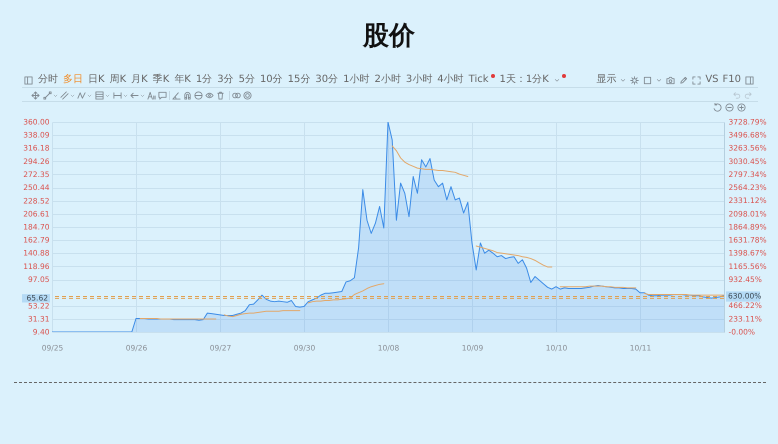 The width and height of the screenshot is (778, 444). What do you see at coordinates (389, 36) in the screenshot?
I see `chart-title: 股价` at bounding box center [389, 36].